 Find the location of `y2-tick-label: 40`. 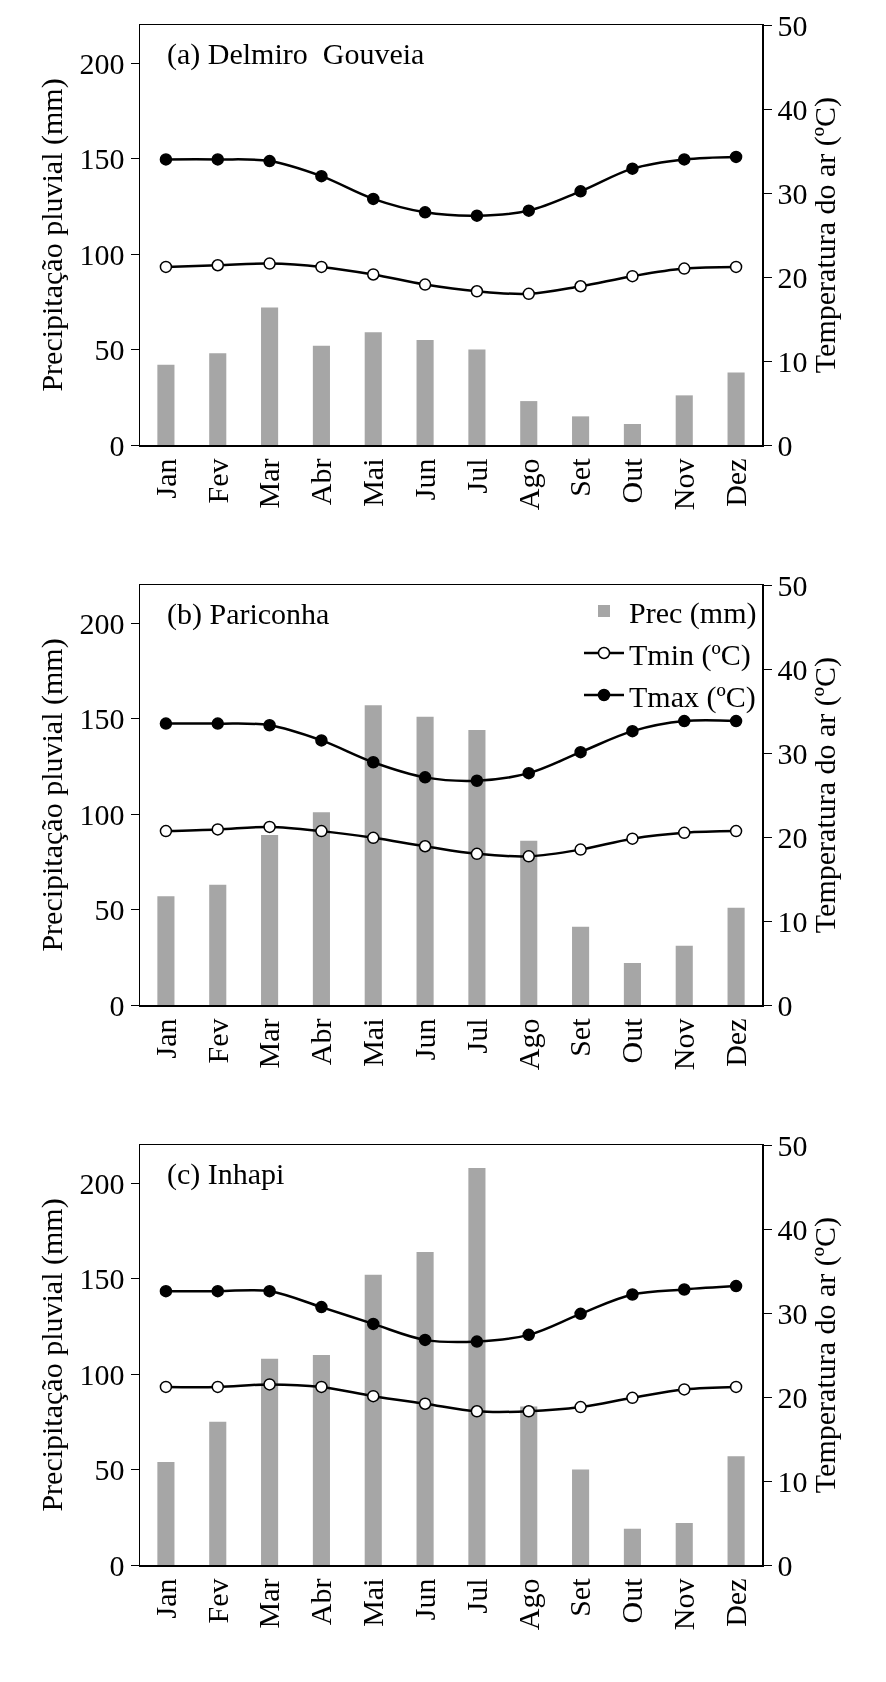

y2-tick-label: 40 is located at coordinates (792, 1229).